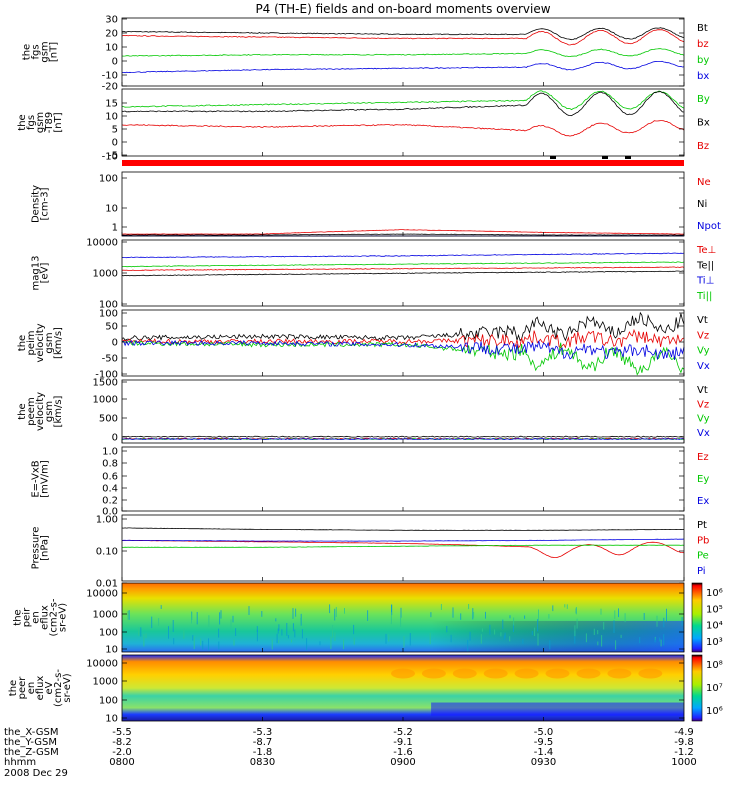  Describe the element at coordinates (102, 243) in the screenshot. I see `y-tick-label: 10000` at that location.